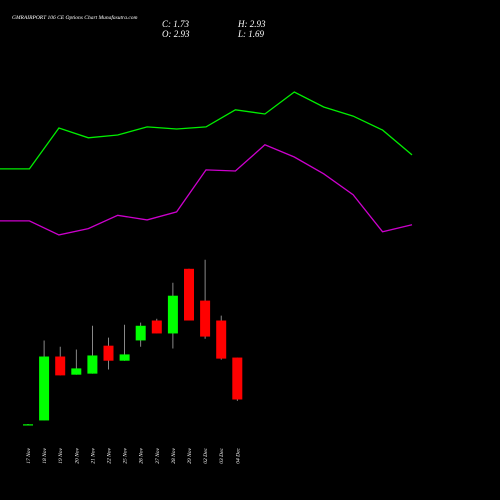 The height and width of the screenshot is (500, 500). Describe the element at coordinates (251, 24) in the screenshot. I see `header-high: H: 2.93` at that location.